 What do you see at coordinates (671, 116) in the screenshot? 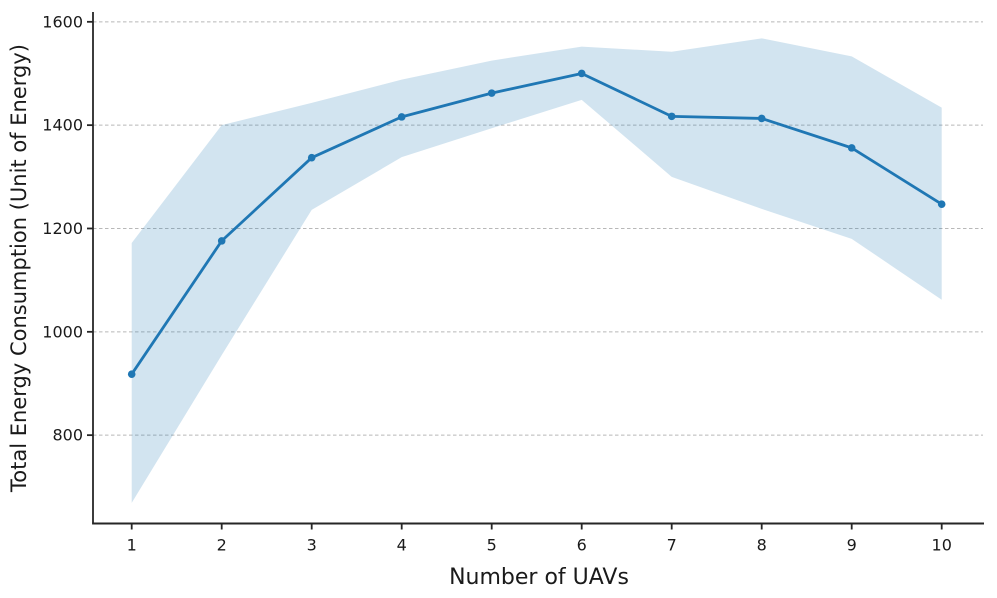
I see `data-point-x7` at bounding box center [671, 116].